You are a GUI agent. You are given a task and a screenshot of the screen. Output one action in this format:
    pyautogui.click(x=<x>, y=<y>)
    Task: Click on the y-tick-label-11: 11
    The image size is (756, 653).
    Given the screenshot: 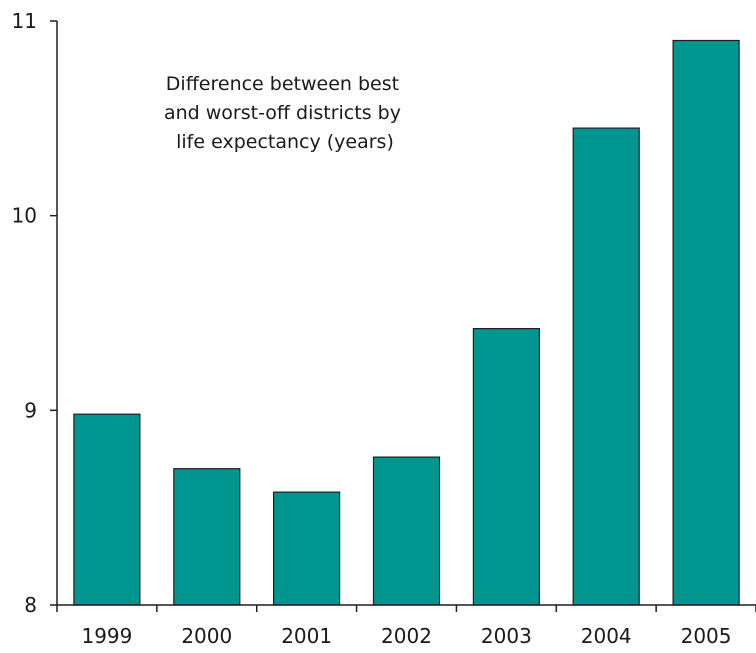 What is the action you would take?
    pyautogui.click(x=24, y=21)
    